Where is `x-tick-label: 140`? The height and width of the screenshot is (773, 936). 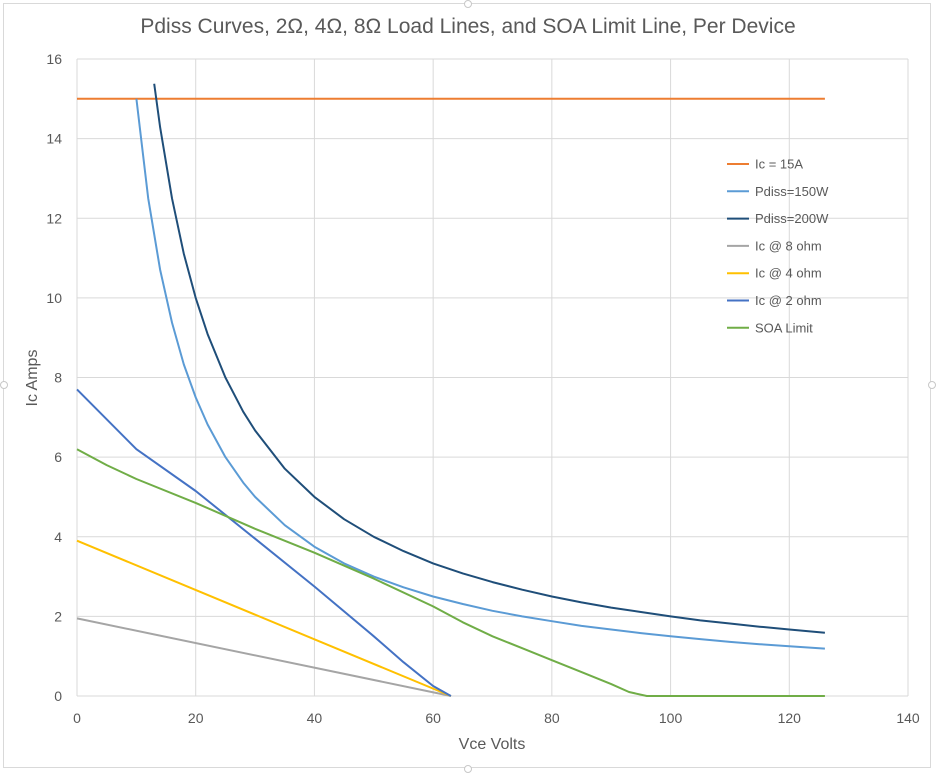 x-tick-label: 140 is located at coordinates (908, 718).